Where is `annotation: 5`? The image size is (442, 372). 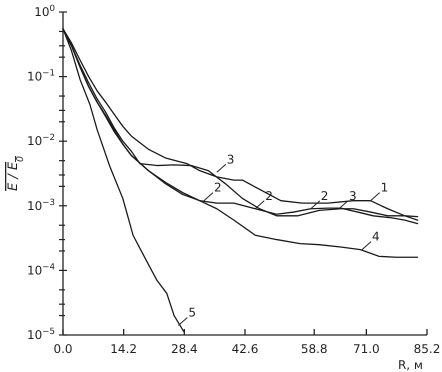 annotation: 5 is located at coordinates (192, 313).